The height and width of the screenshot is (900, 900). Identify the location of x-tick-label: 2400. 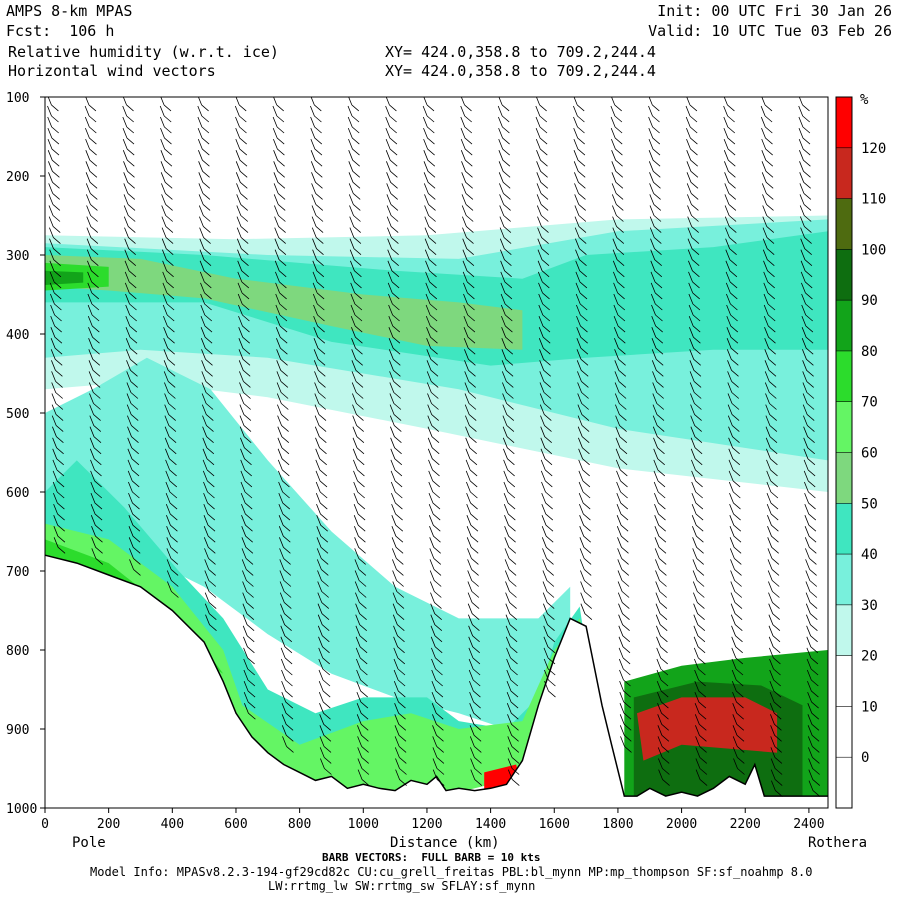
(808, 824).